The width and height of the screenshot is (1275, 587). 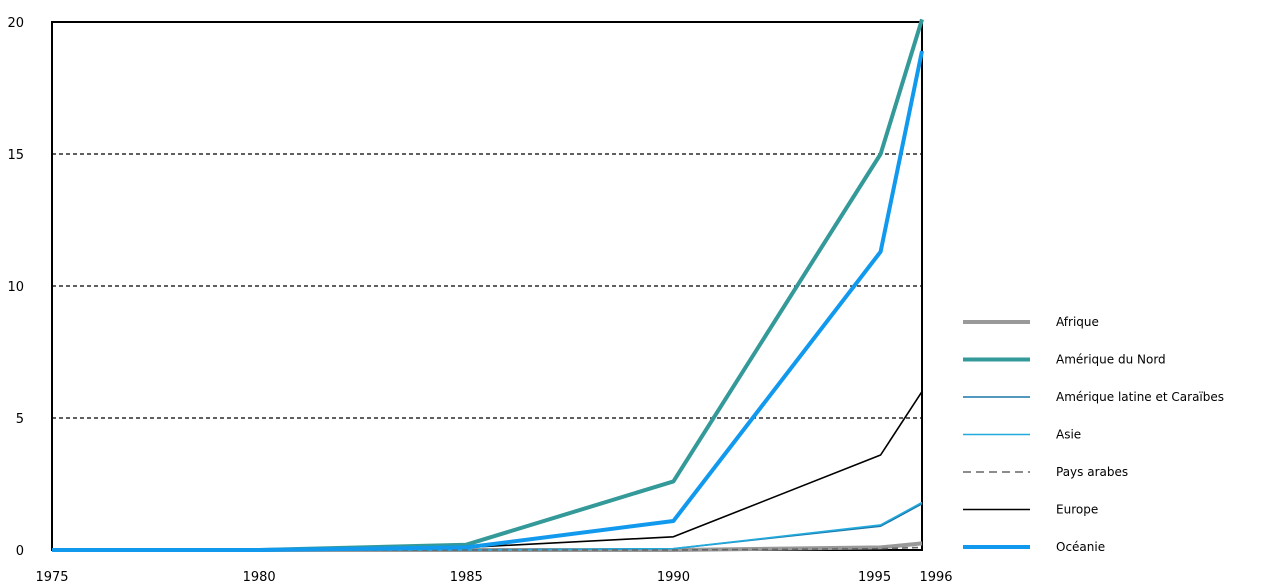 I want to click on x-tick-label: 1975, so click(x=51, y=577).